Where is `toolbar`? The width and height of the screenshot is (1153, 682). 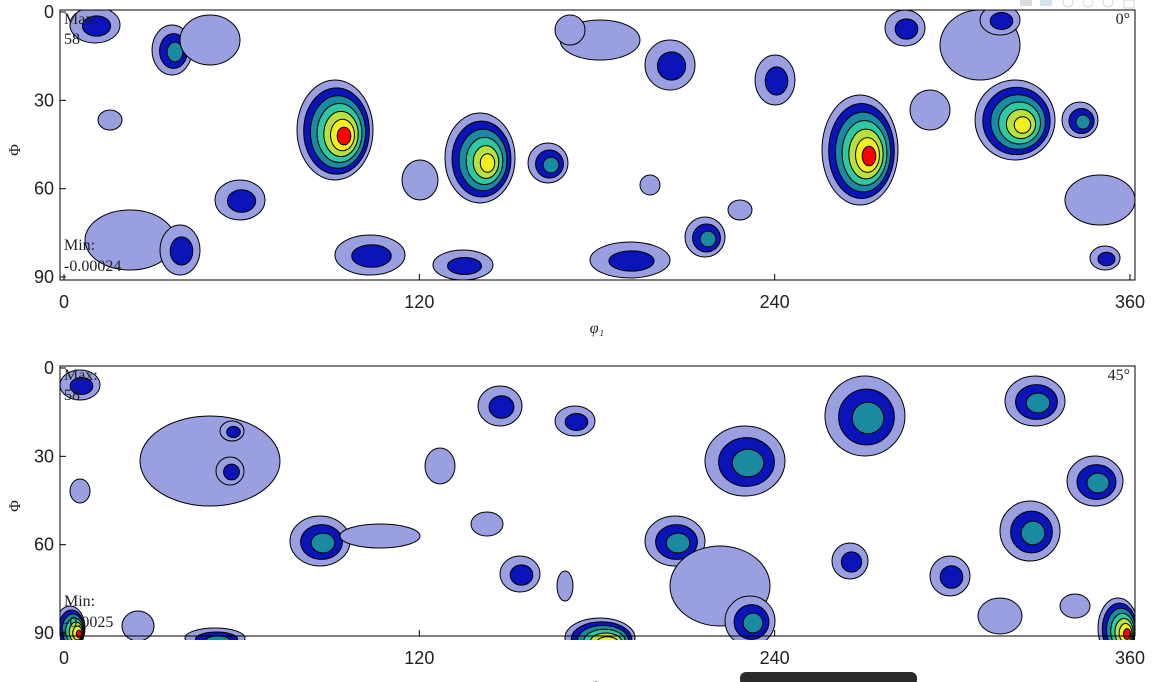
toolbar is located at coordinates (1077, 4).